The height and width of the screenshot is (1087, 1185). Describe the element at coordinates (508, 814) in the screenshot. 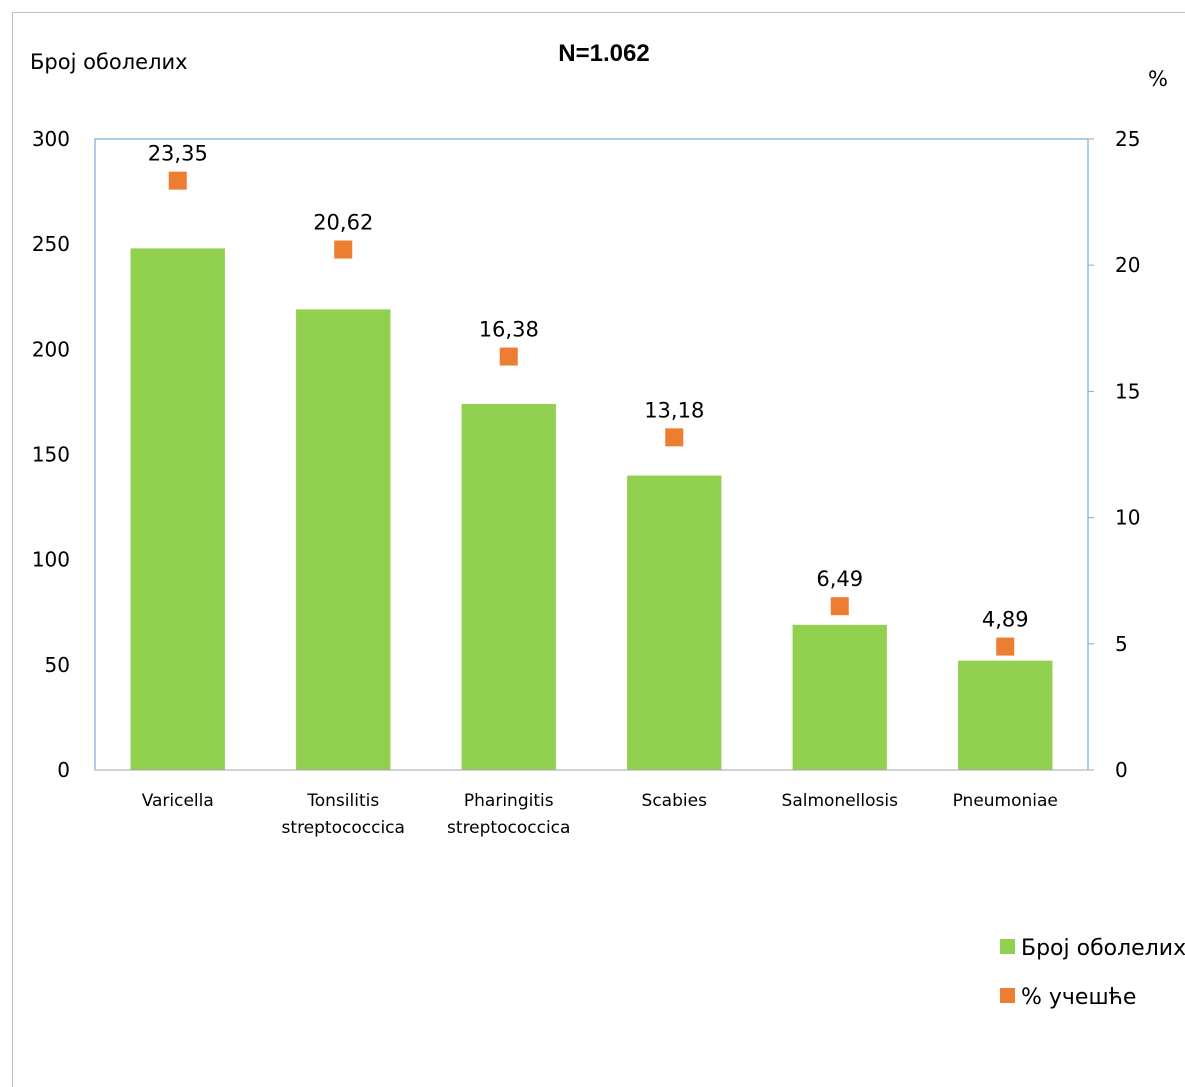

I see `category-label-2: Pharingitis streptococcica` at that location.